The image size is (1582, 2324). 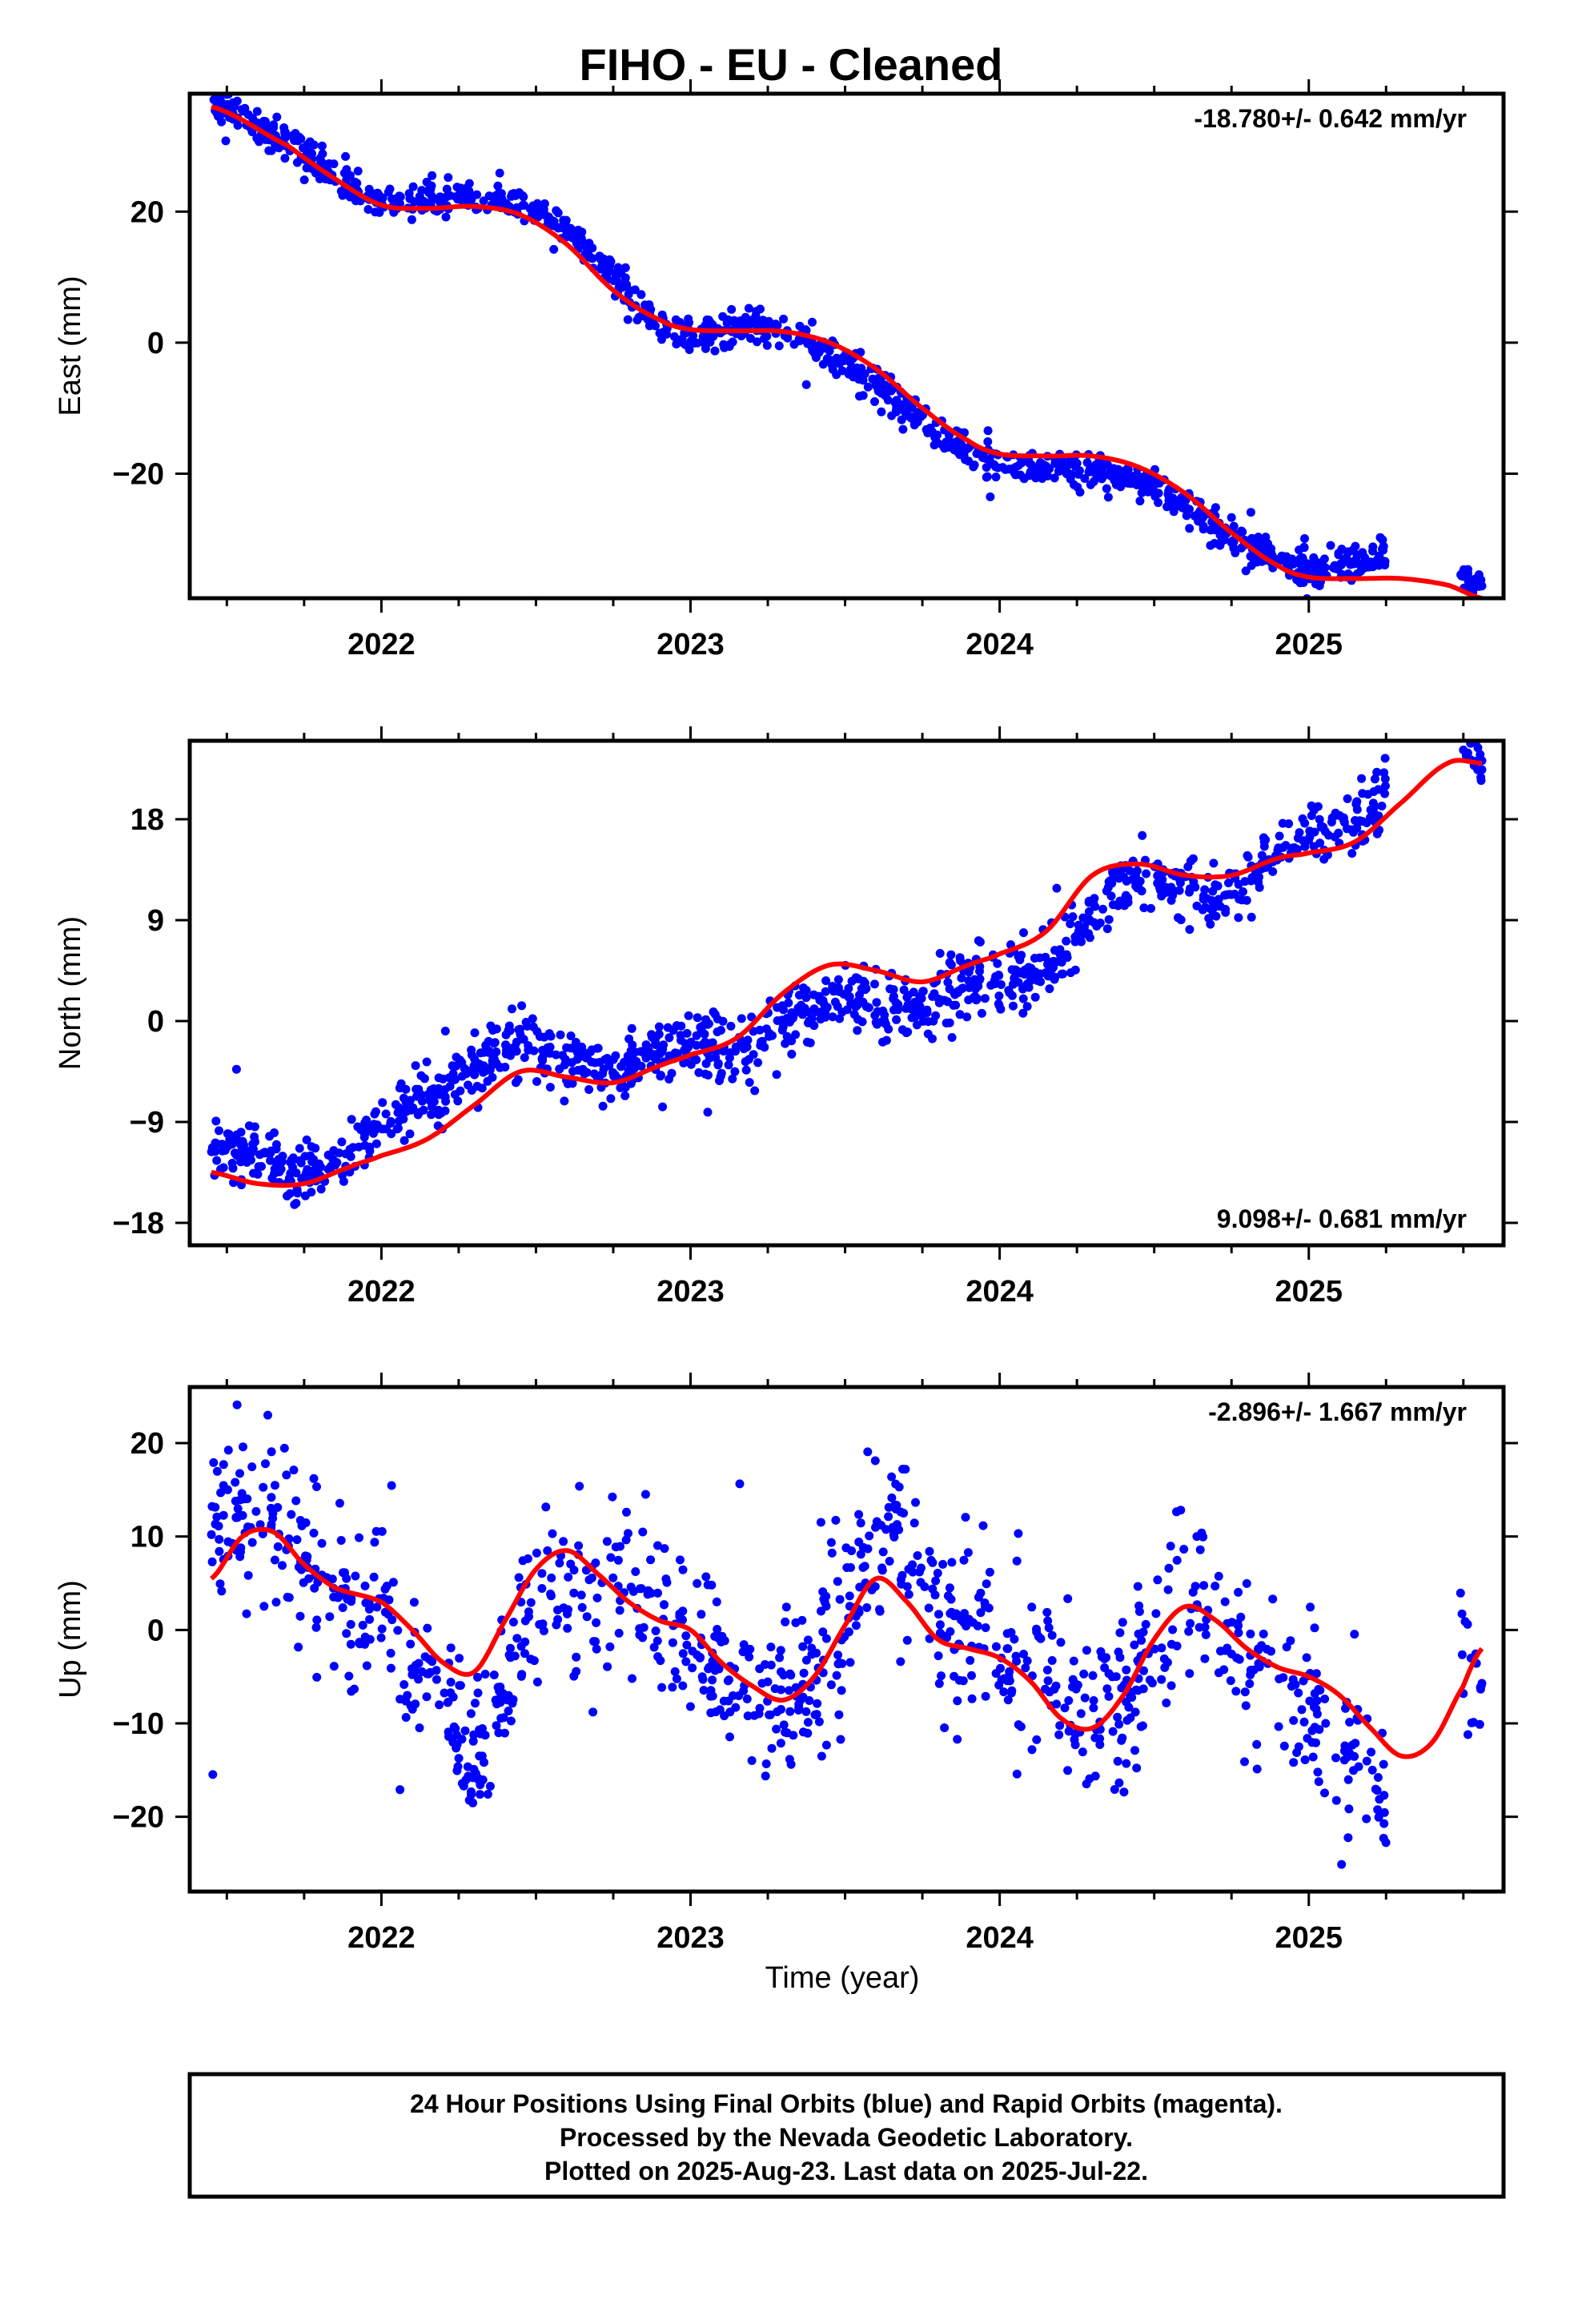 What do you see at coordinates (138, 475) in the screenshot?
I see `east-y-tick-label: −20` at bounding box center [138, 475].